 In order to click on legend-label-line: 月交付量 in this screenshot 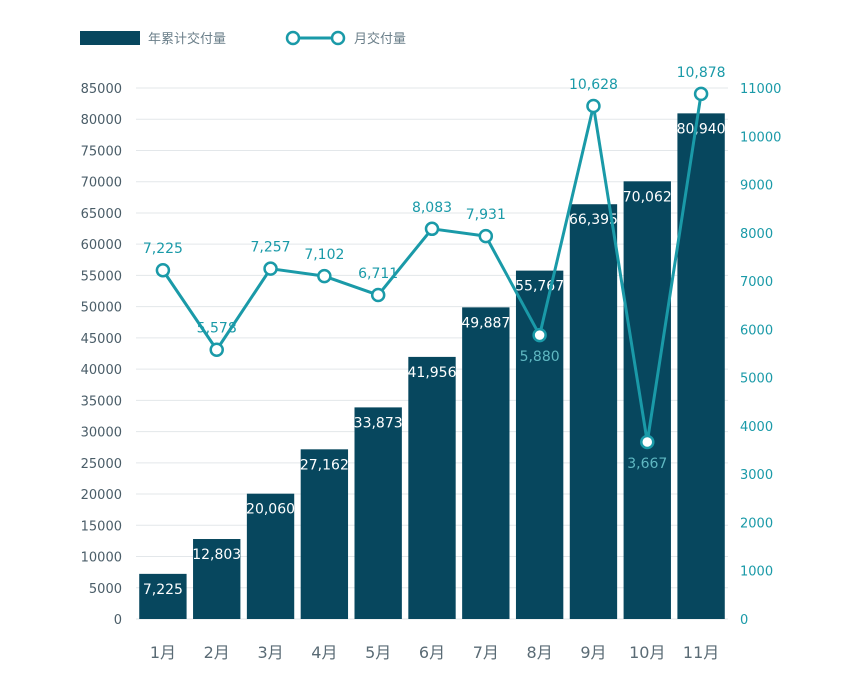, I will do `click(380, 39)`.